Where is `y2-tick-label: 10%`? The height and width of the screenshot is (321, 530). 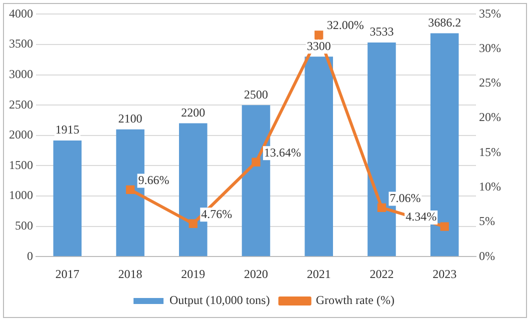 y2-tick-label: 10% is located at coordinates (490, 187).